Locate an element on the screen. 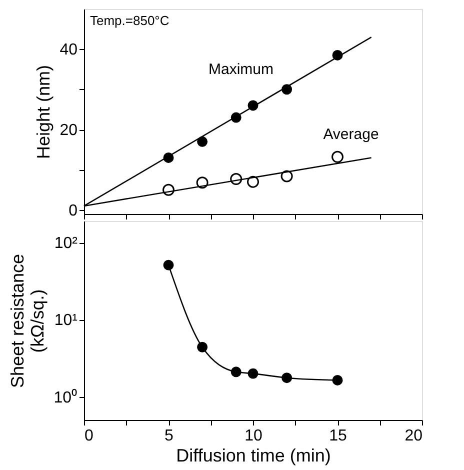 This screenshot has width=464, height=470. y-tick-label: 10⁰ is located at coordinates (66, 397).